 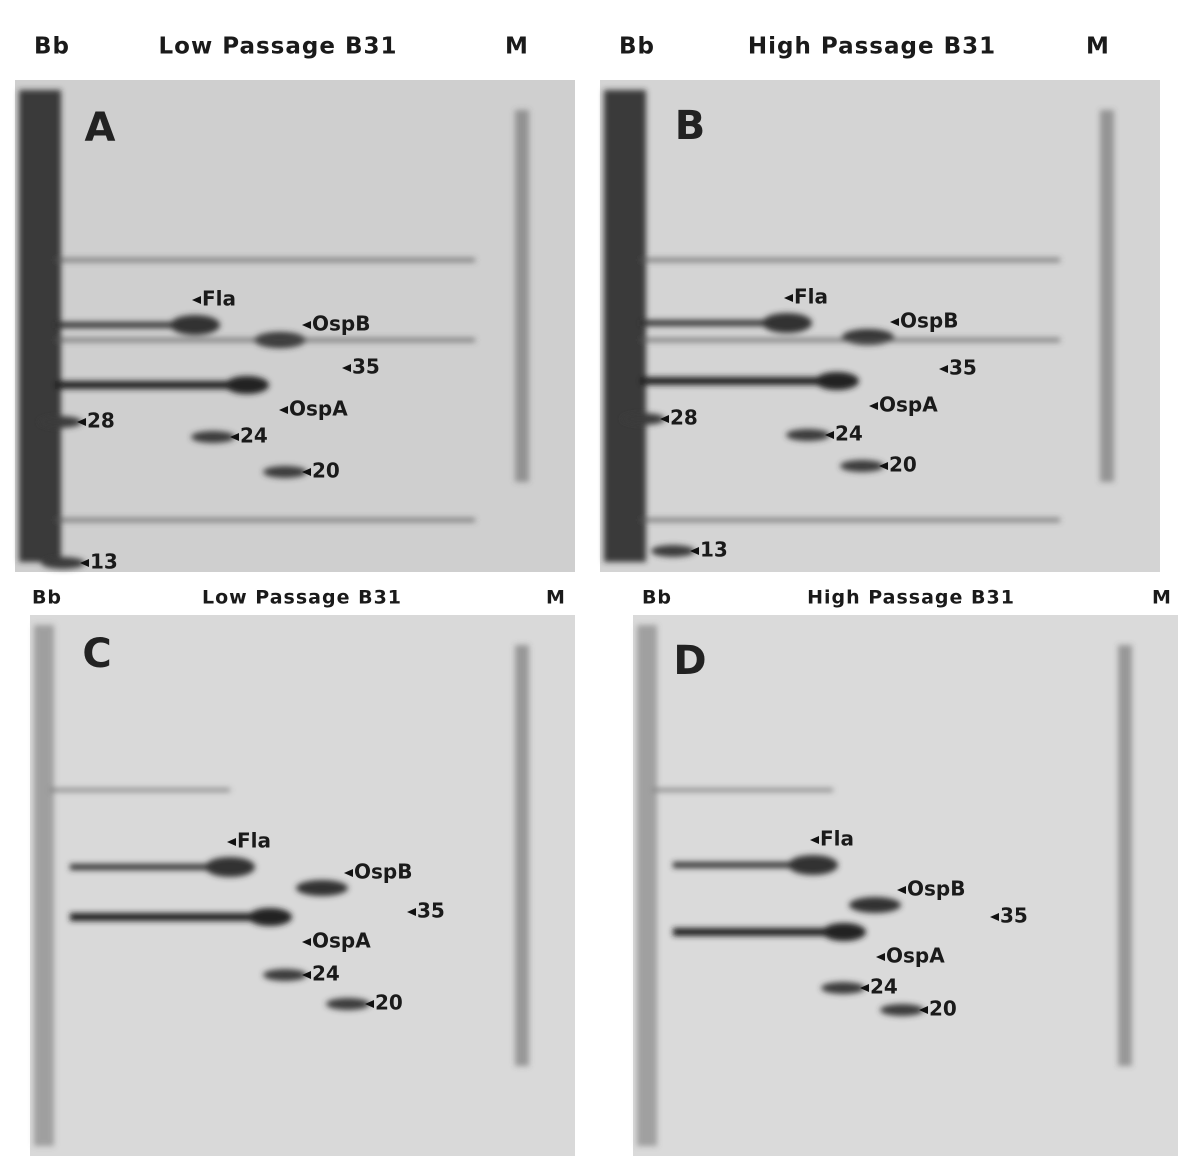 What do you see at coordinates (689, 661) in the screenshot?
I see `panel-letter: D` at bounding box center [689, 661].